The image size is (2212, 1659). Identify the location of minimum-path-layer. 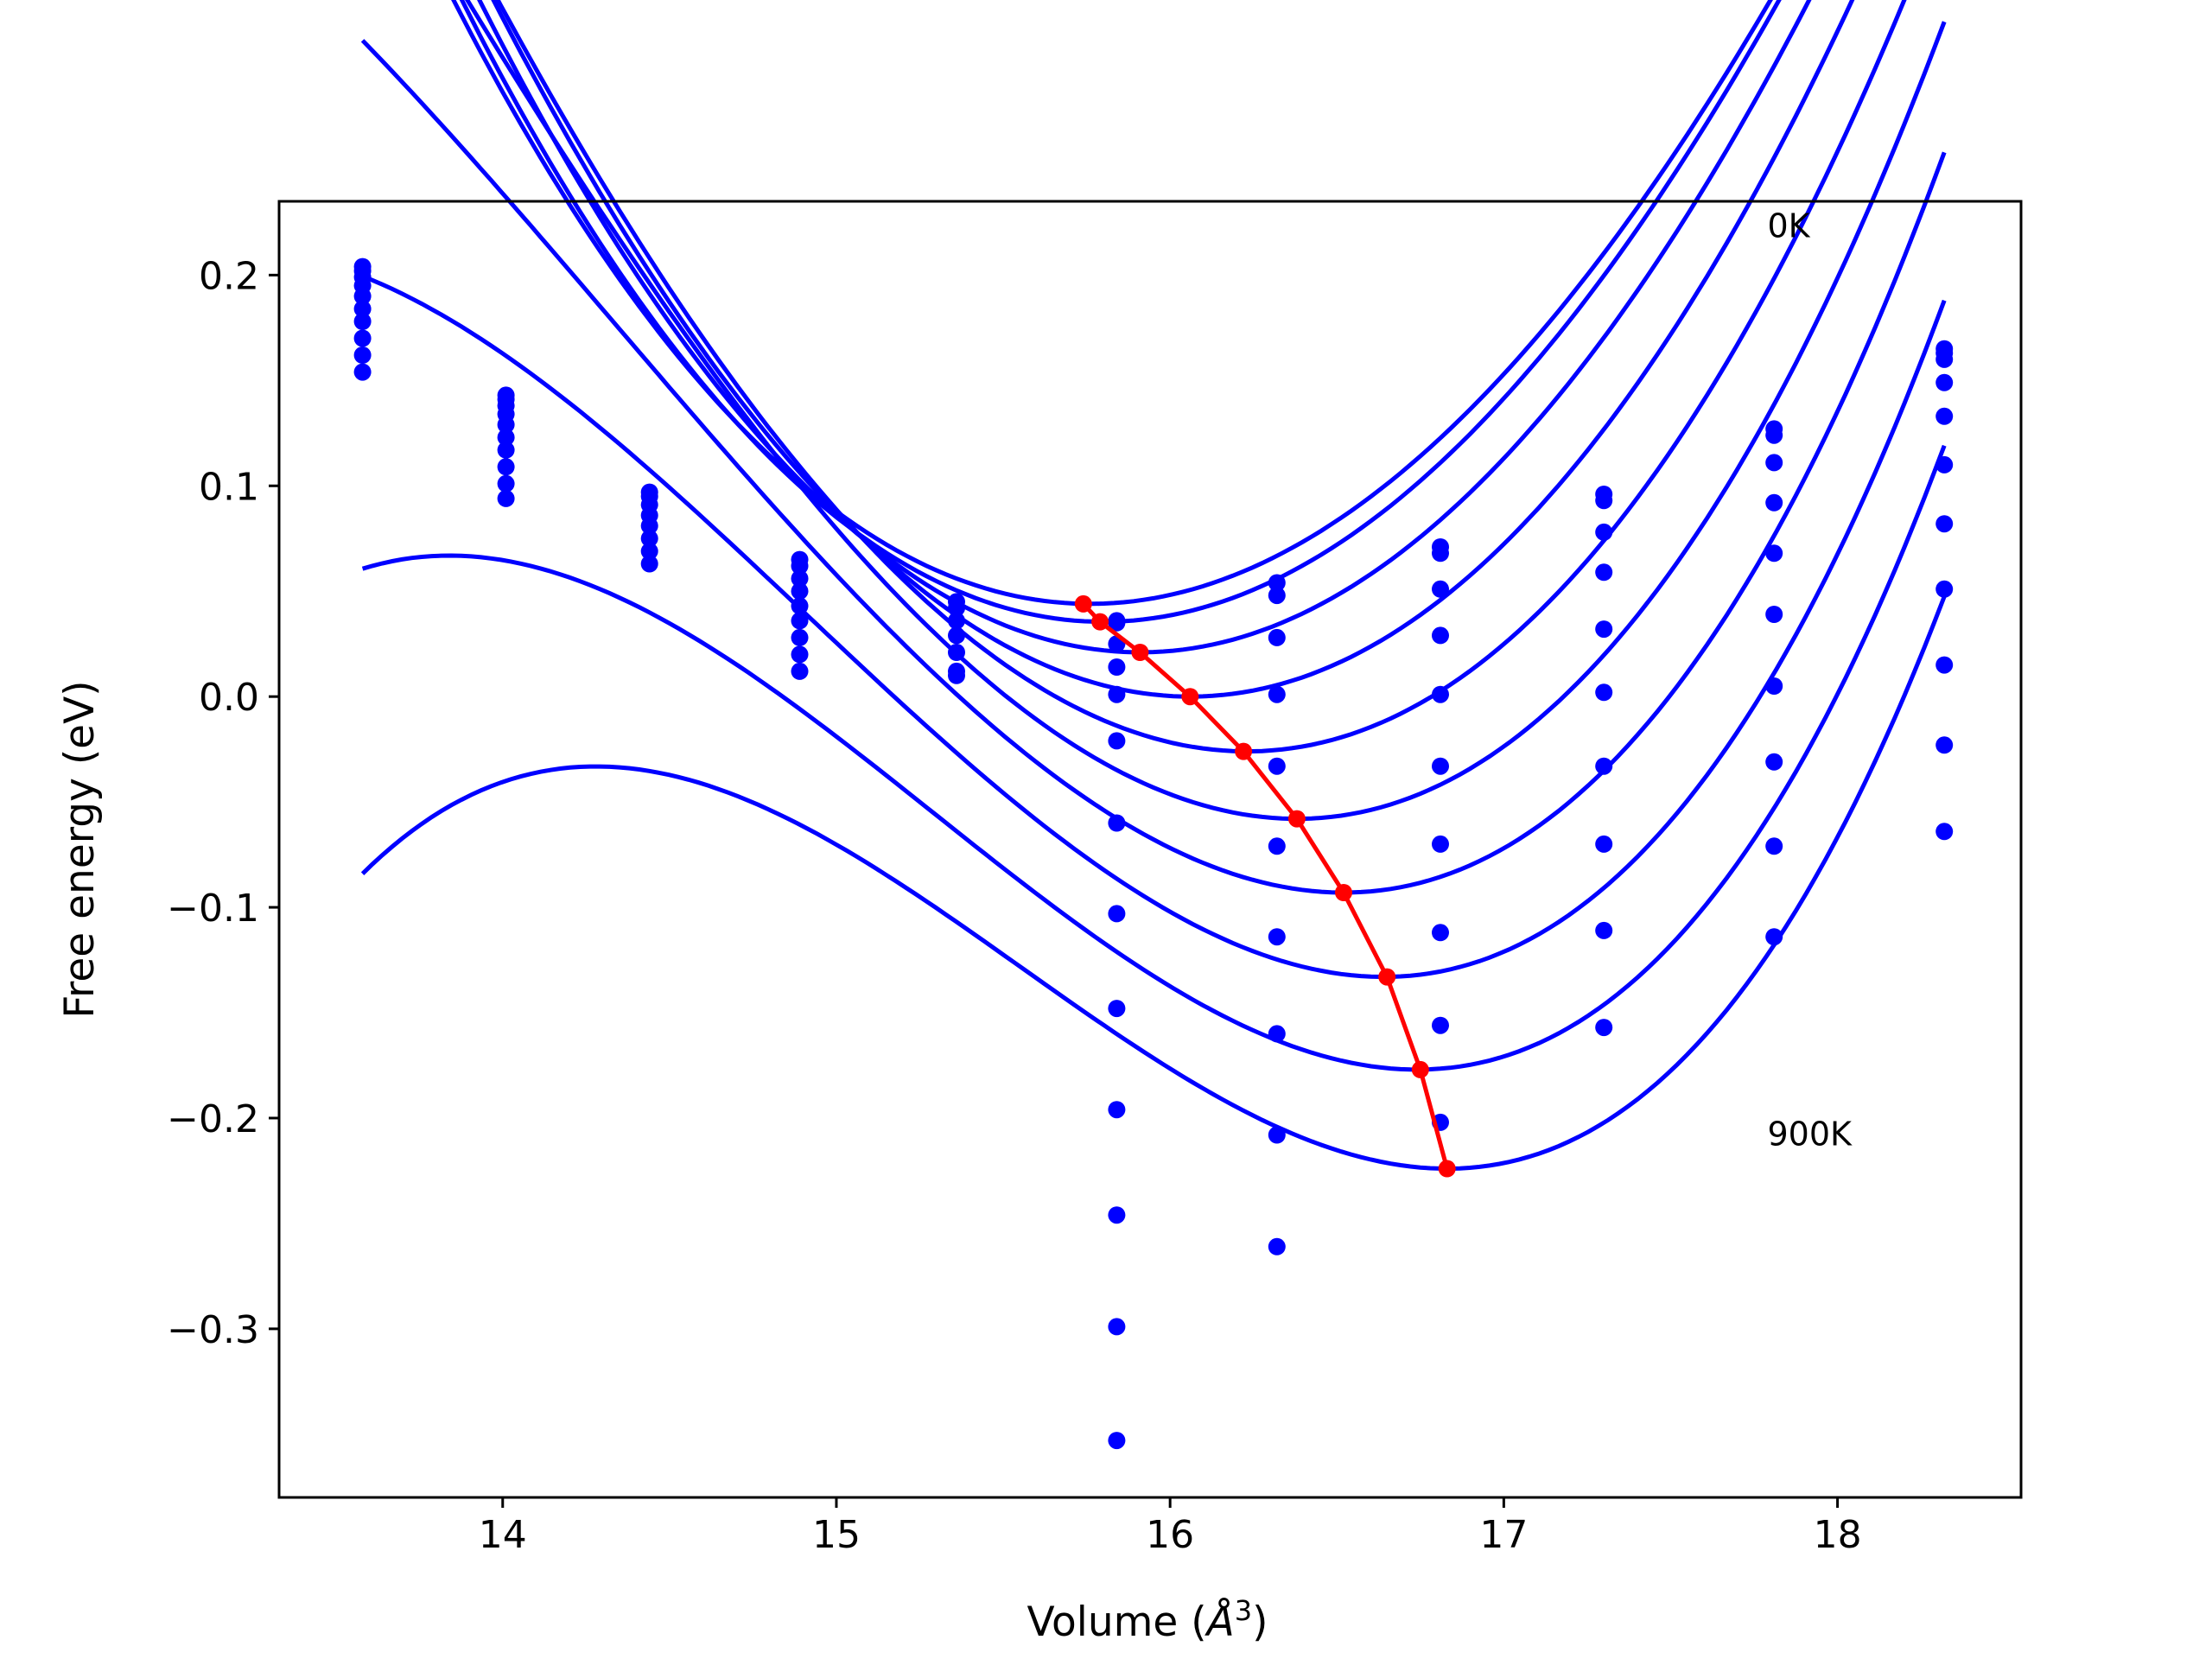
(1265, 886).